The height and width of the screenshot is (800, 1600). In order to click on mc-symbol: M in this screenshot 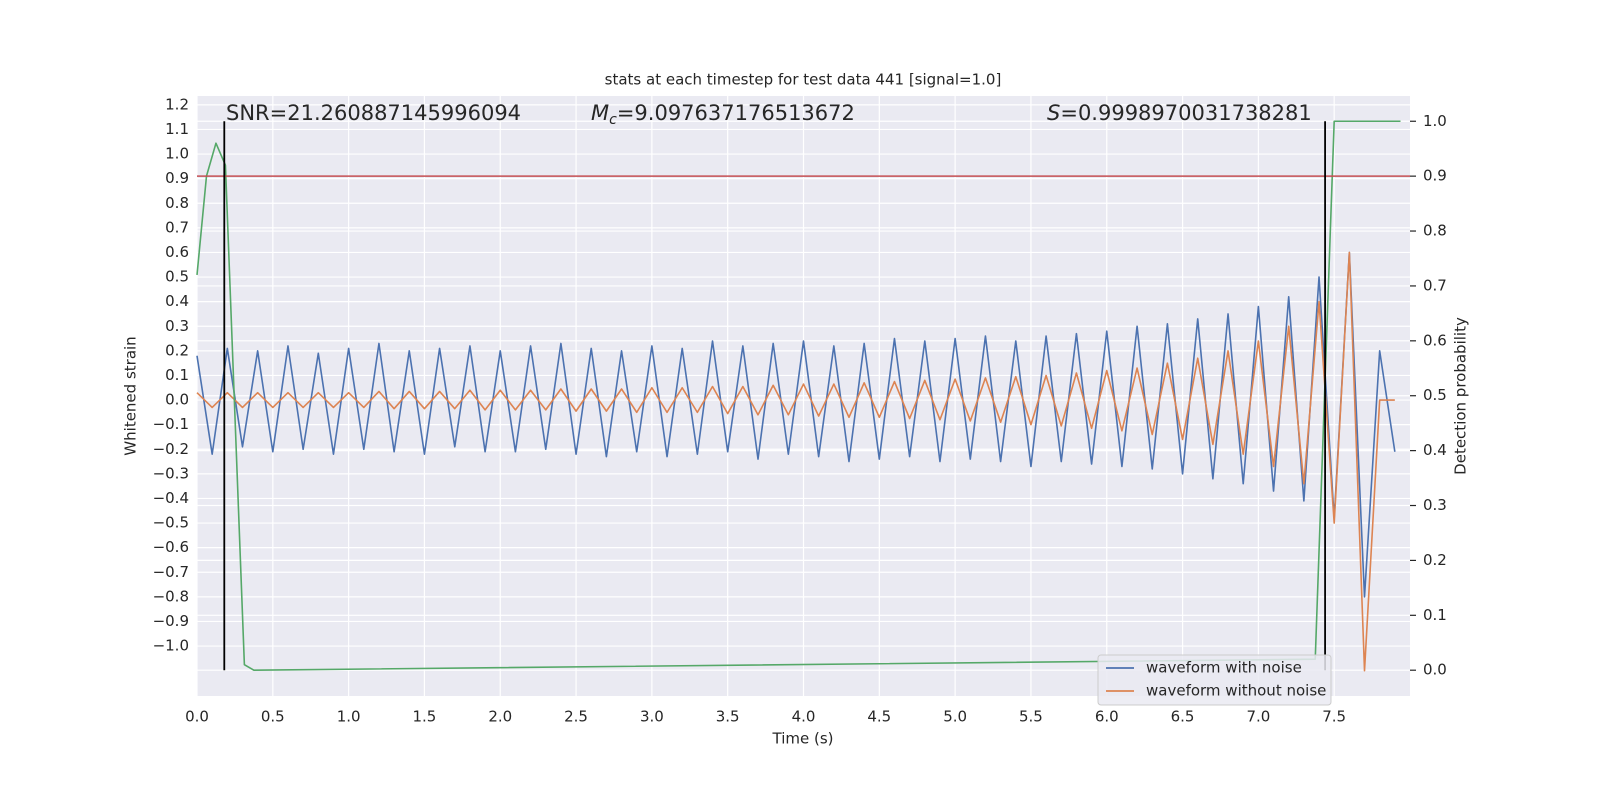, I will do `click(600, 113)`.